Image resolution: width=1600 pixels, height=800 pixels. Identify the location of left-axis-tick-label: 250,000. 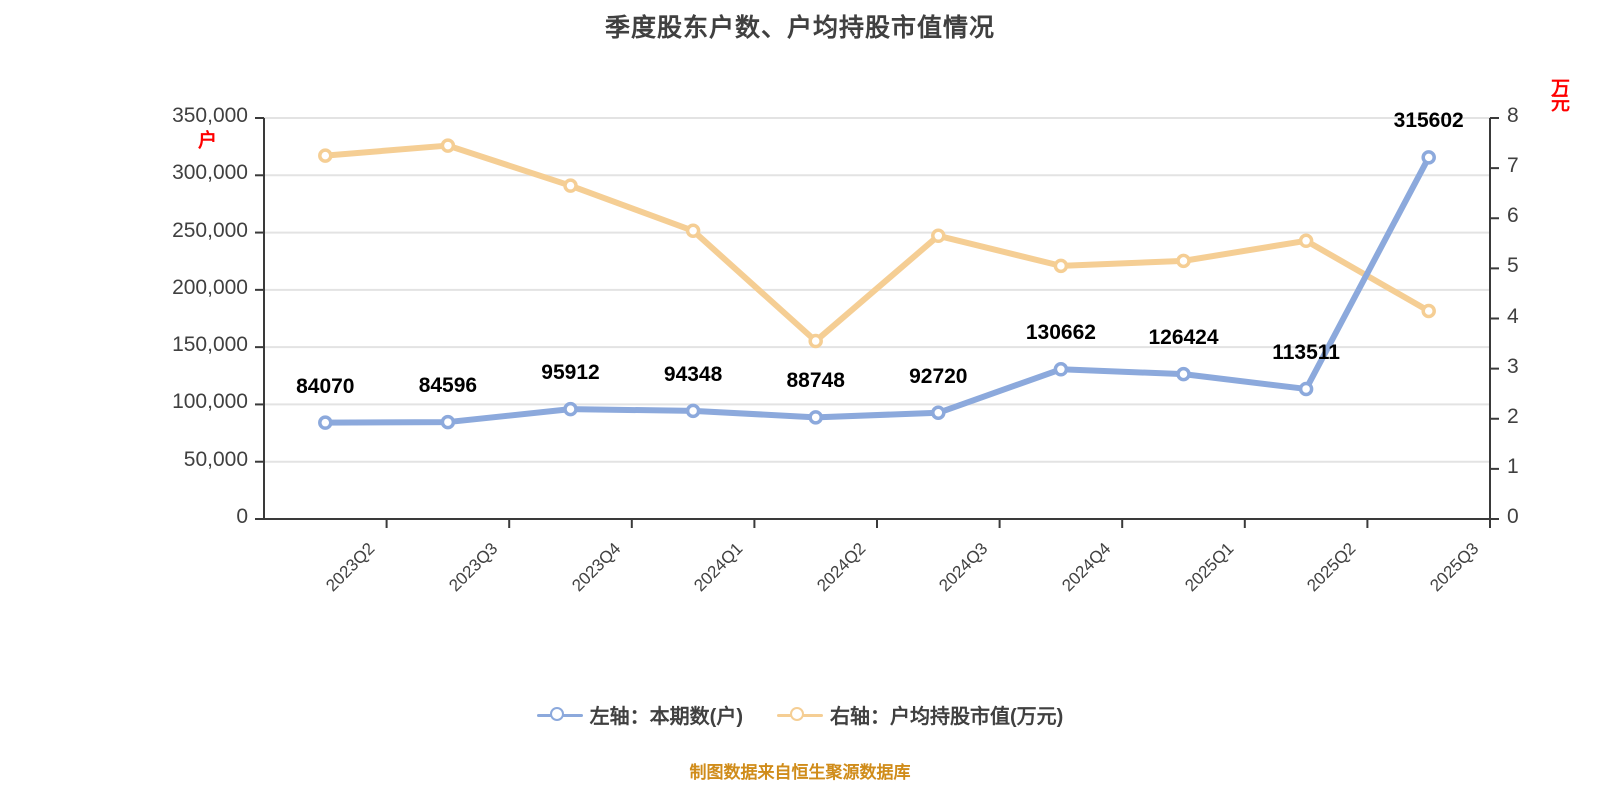
(210, 230).